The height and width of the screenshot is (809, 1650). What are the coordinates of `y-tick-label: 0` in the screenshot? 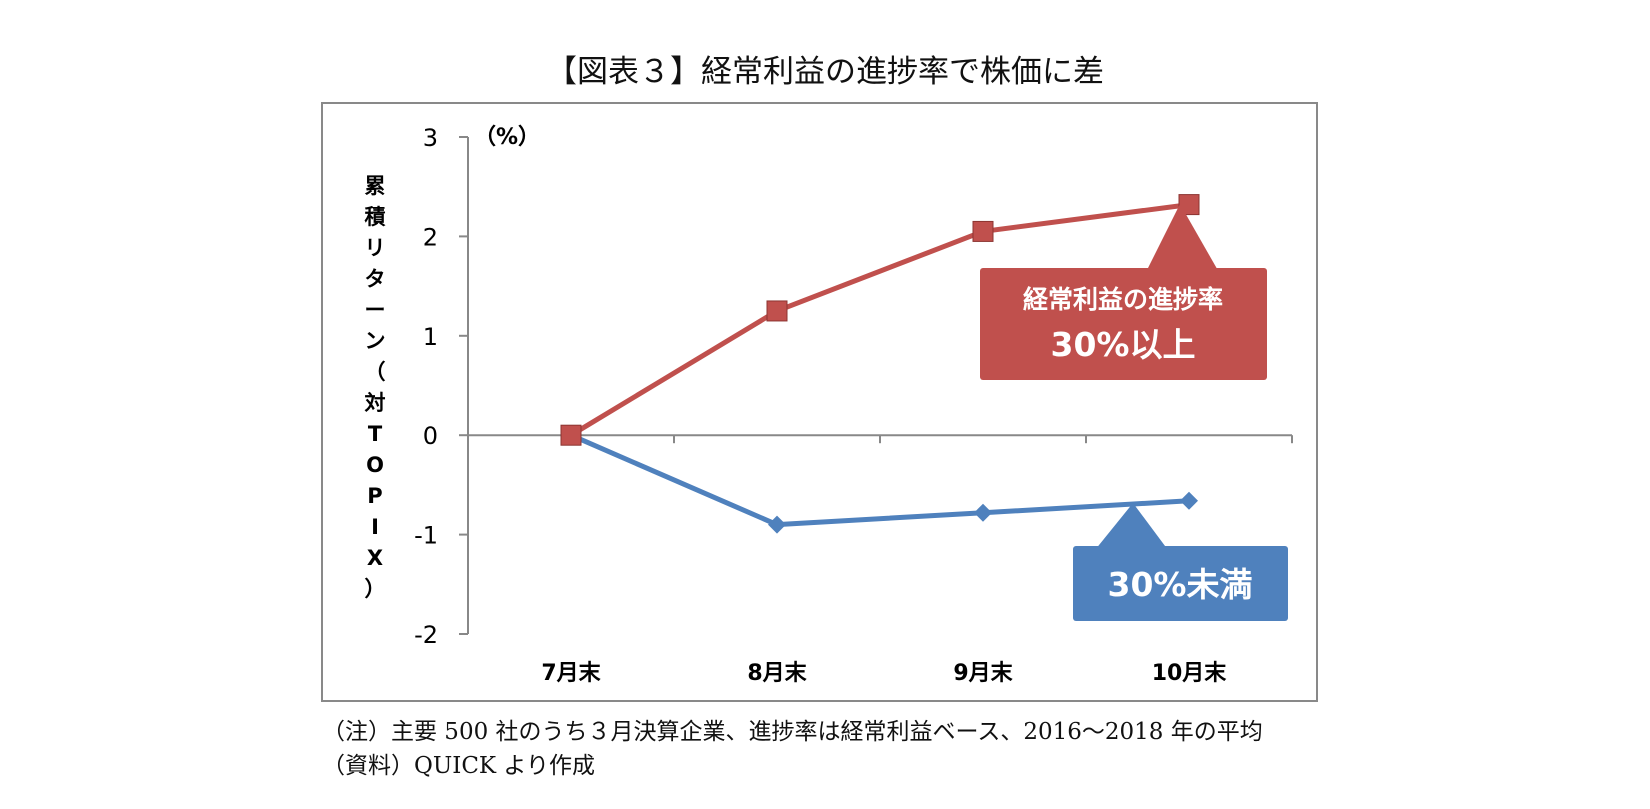 It's located at (430, 436).